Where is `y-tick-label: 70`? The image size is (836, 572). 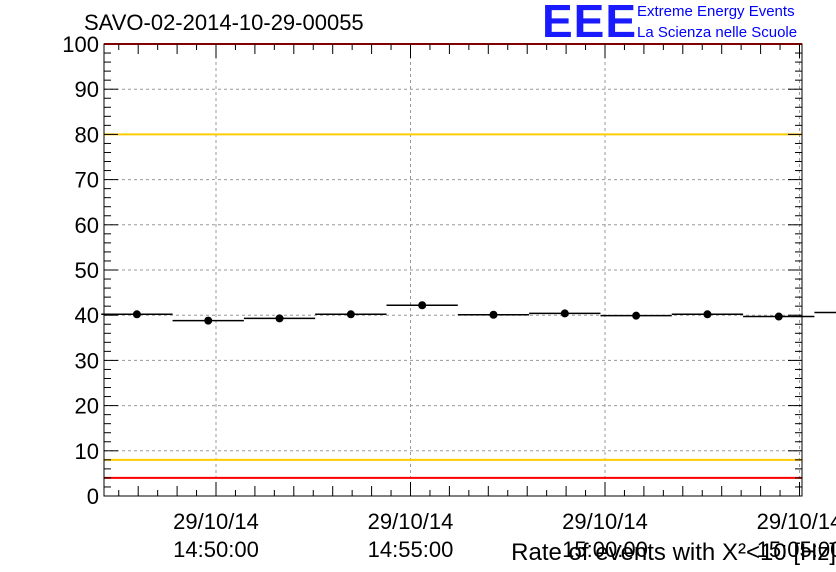 y-tick-label: 70 is located at coordinates (87, 180).